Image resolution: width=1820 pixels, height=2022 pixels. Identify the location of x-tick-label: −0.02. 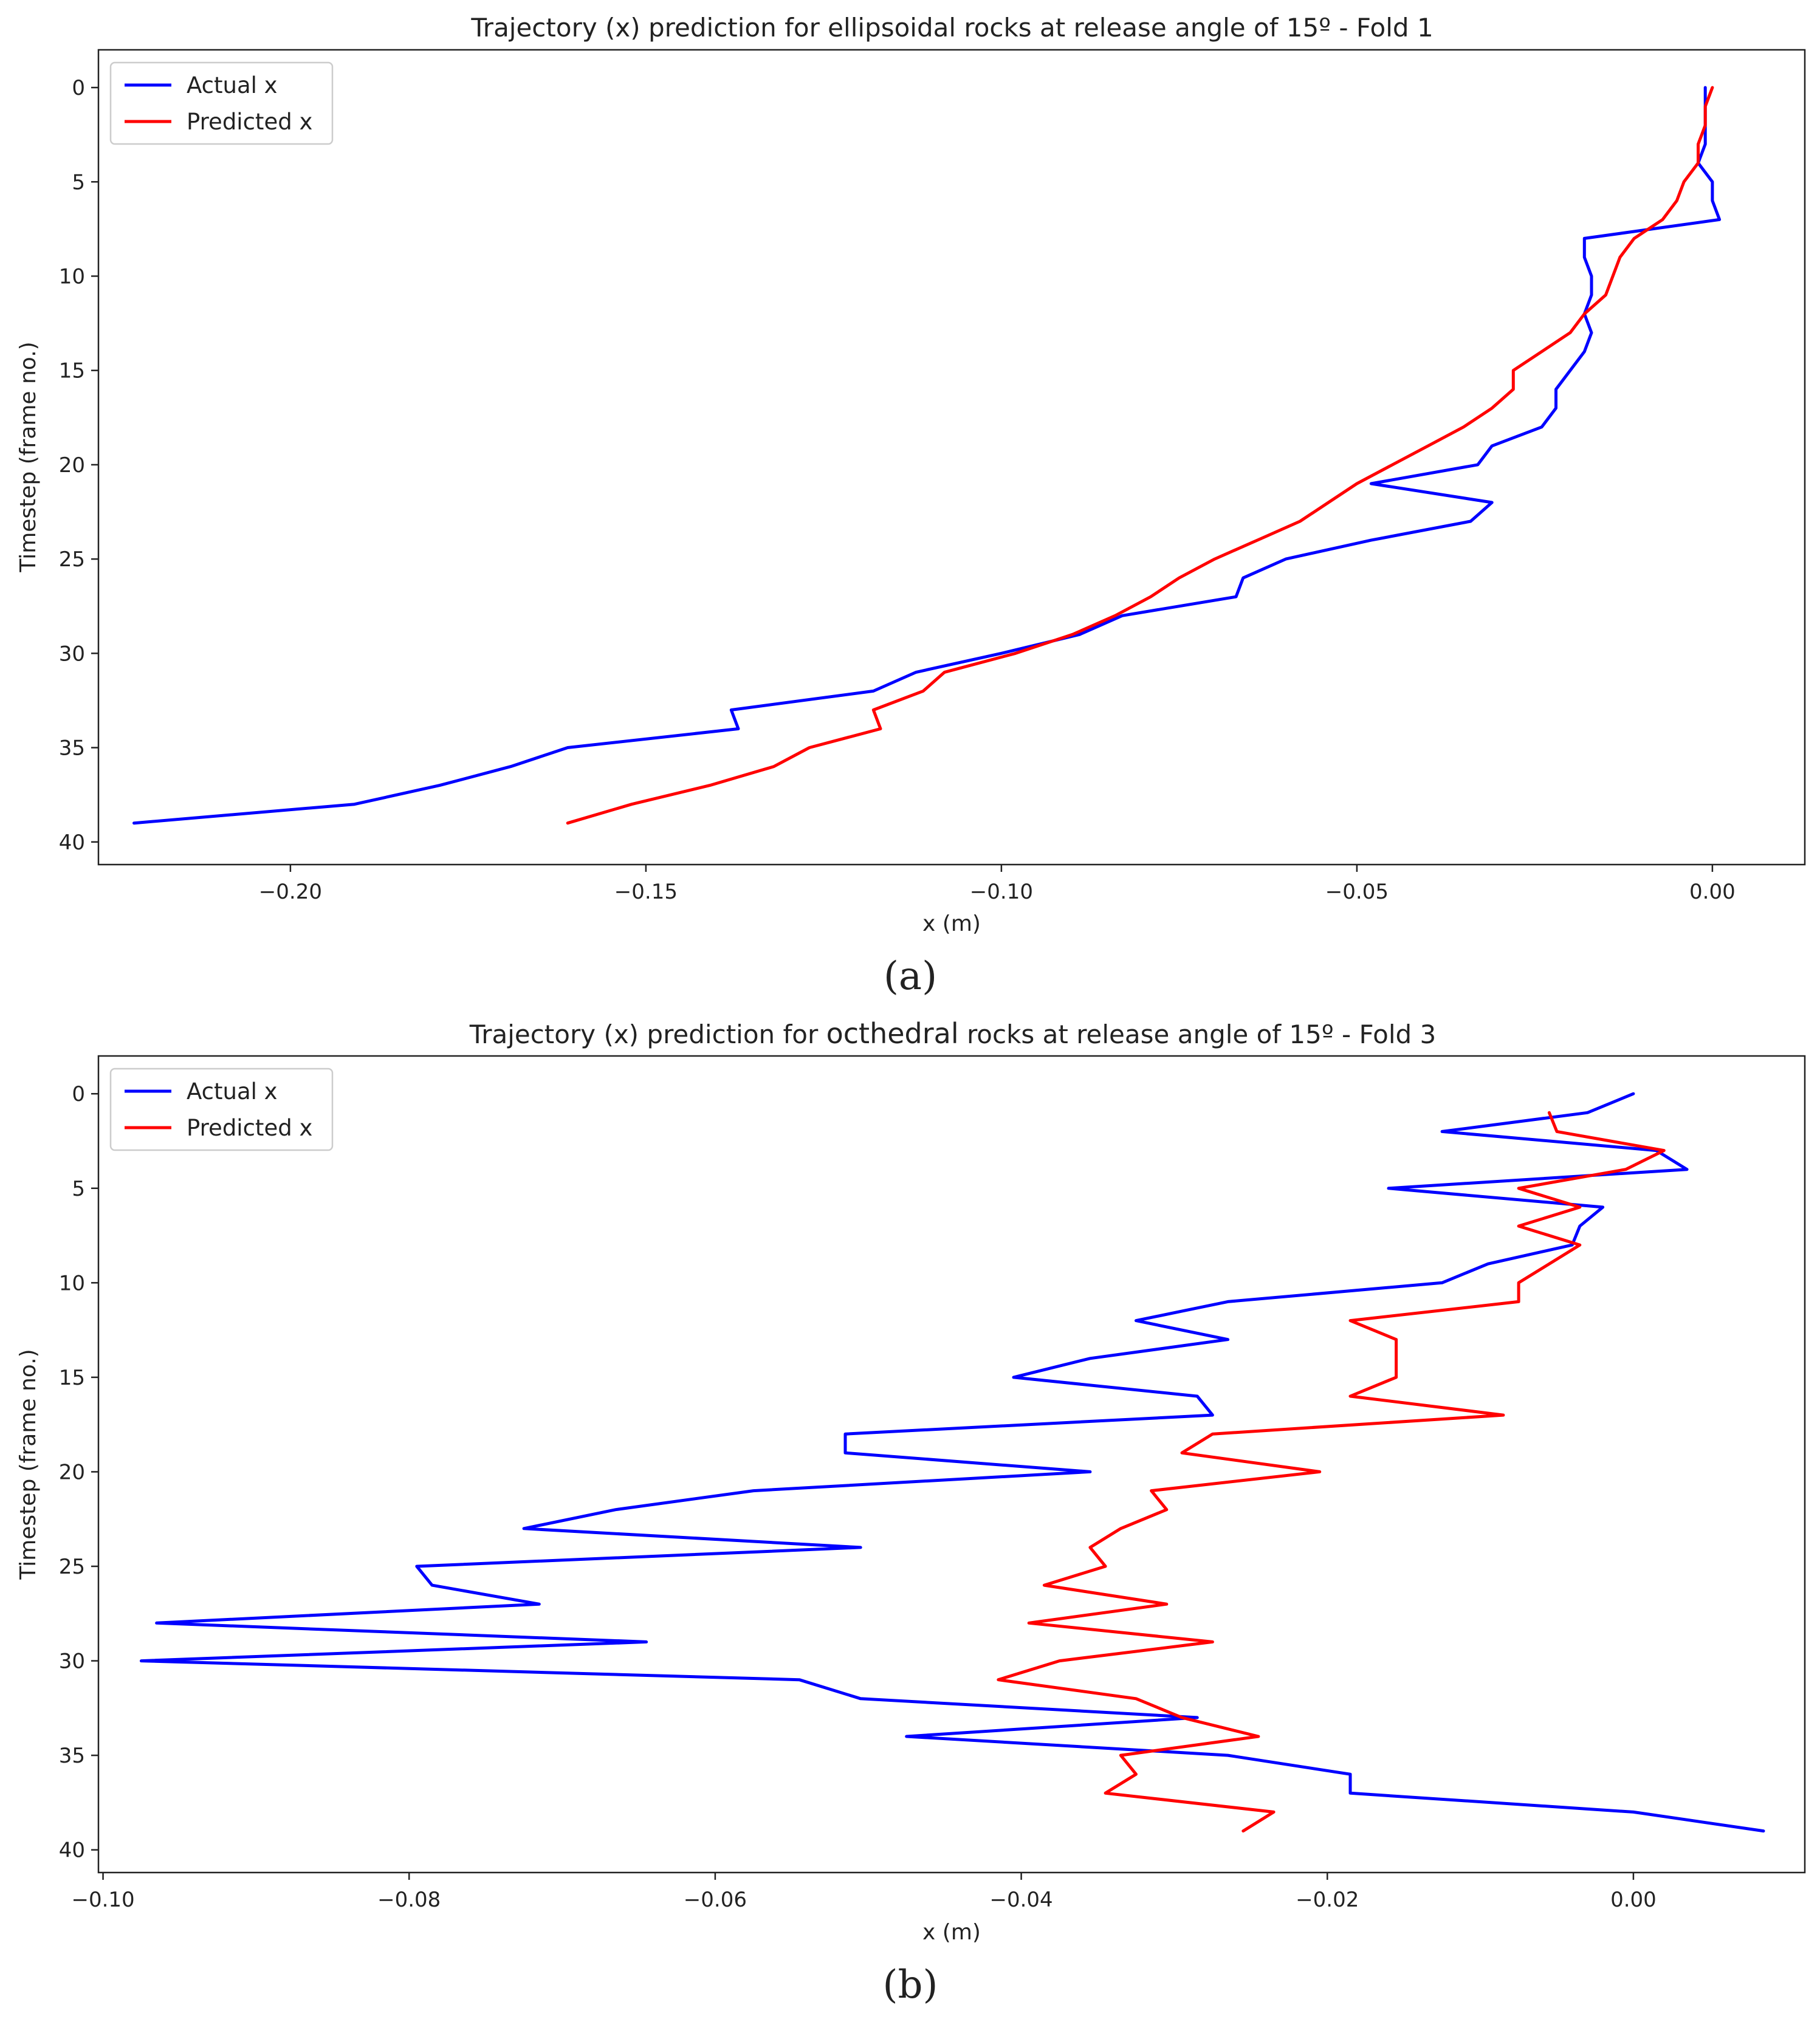
(1327, 1900).